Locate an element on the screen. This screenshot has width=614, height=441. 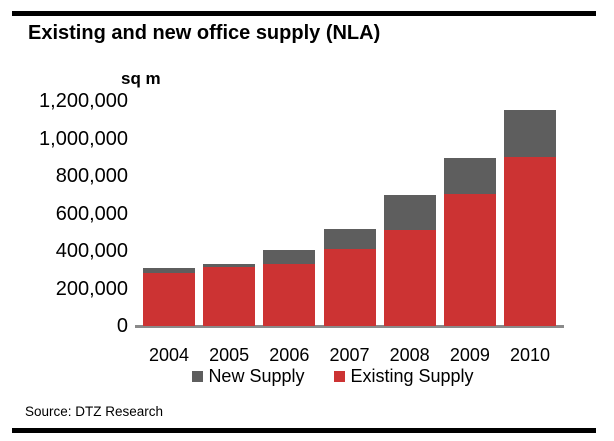
x-tick-label-2005: 2005 is located at coordinates (229, 355).